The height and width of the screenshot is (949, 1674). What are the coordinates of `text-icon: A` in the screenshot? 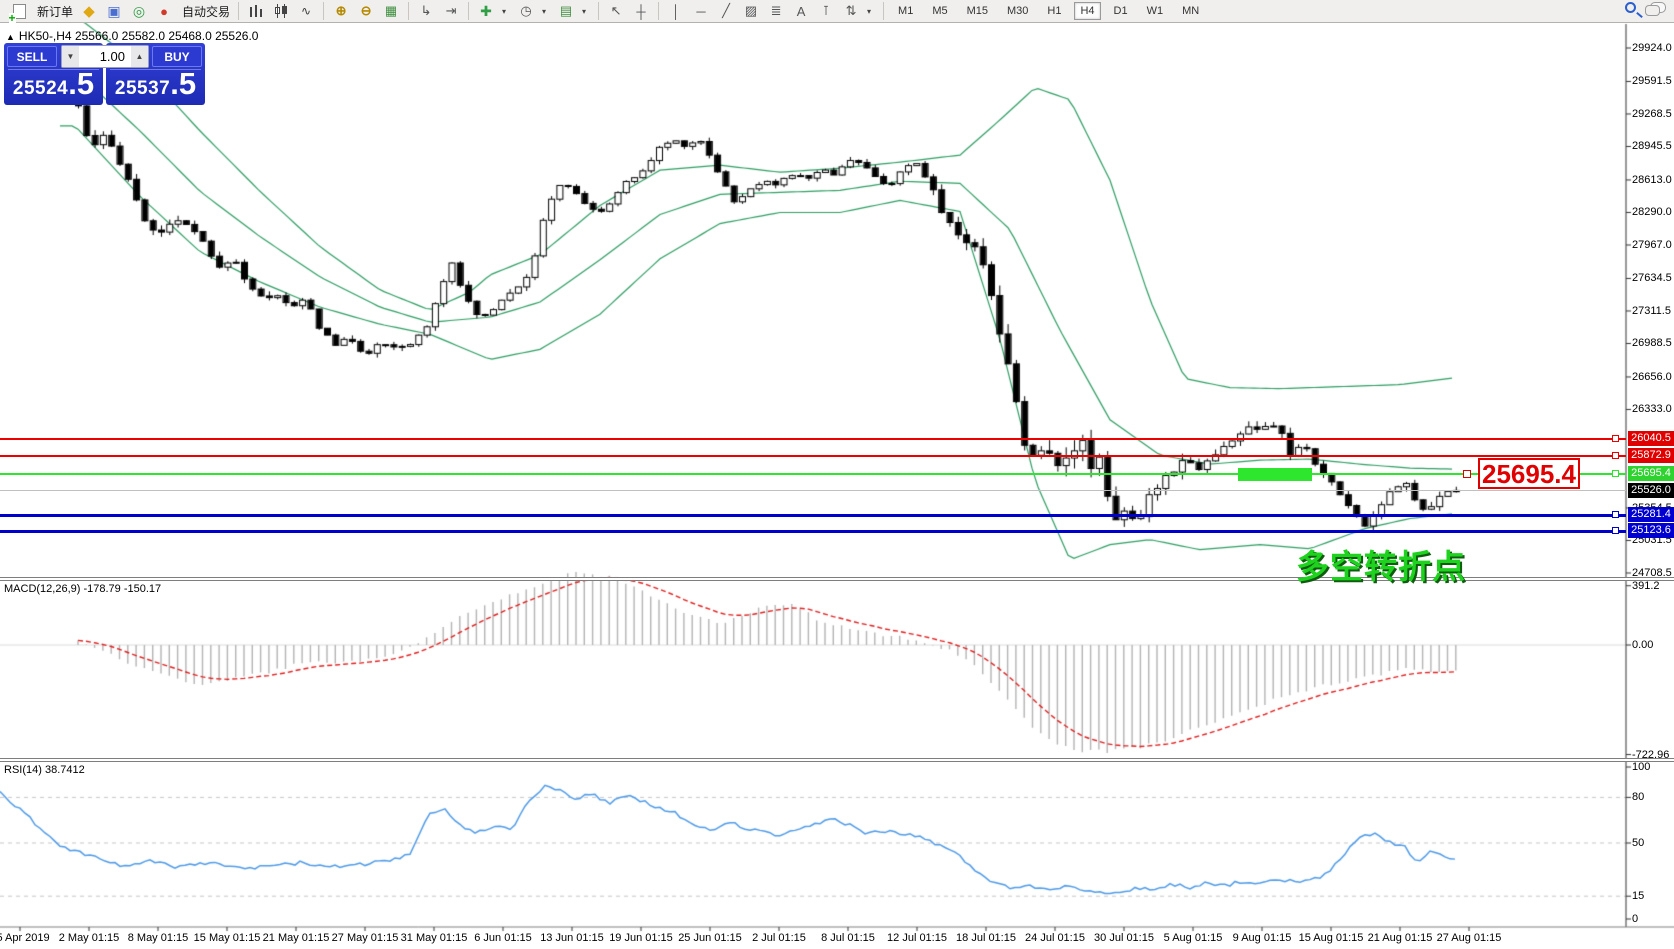 It's located at (801, 11).